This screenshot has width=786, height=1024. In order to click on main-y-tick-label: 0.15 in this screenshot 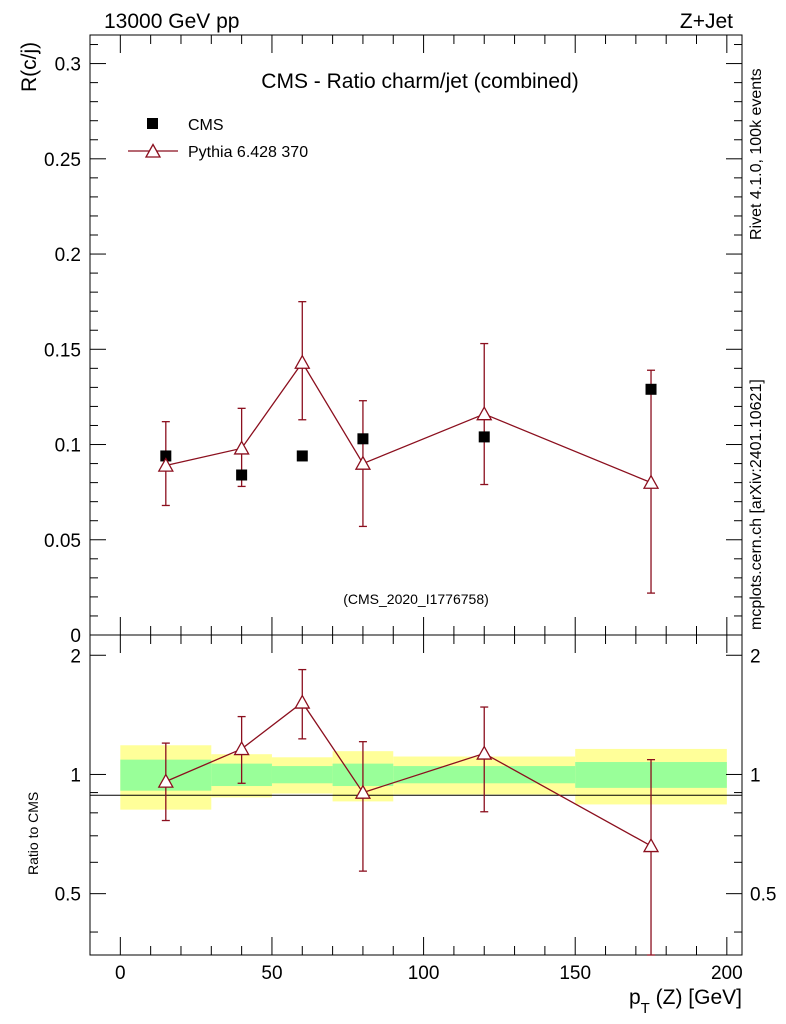, I will do `click(62, 350)`.